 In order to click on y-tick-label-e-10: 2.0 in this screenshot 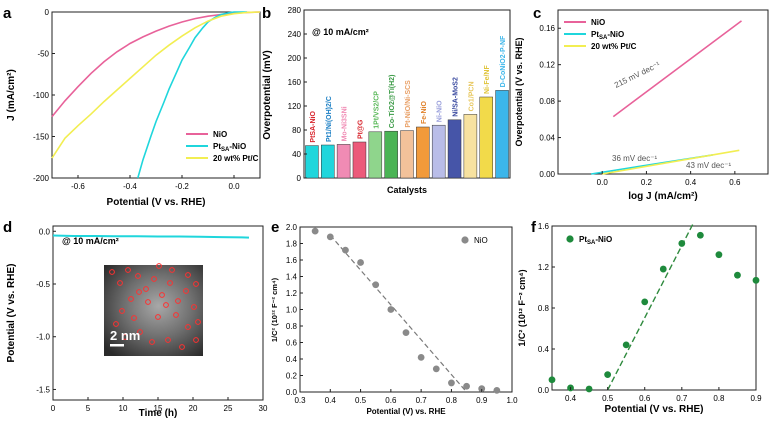, I will do `click(292, 227)`.